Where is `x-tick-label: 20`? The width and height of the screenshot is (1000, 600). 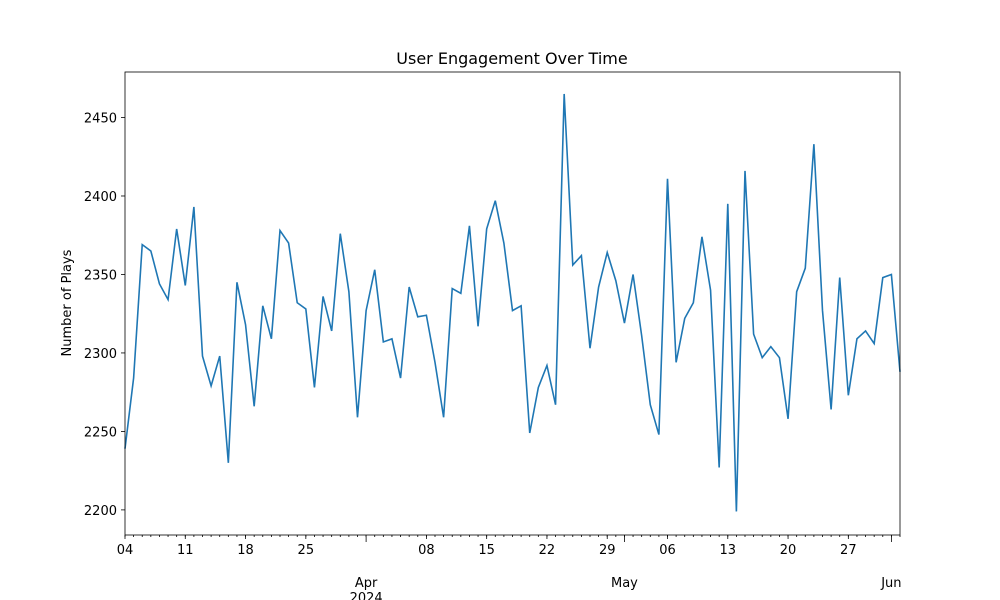 x-tick-label: 20 is located at coordinates (788, 550).